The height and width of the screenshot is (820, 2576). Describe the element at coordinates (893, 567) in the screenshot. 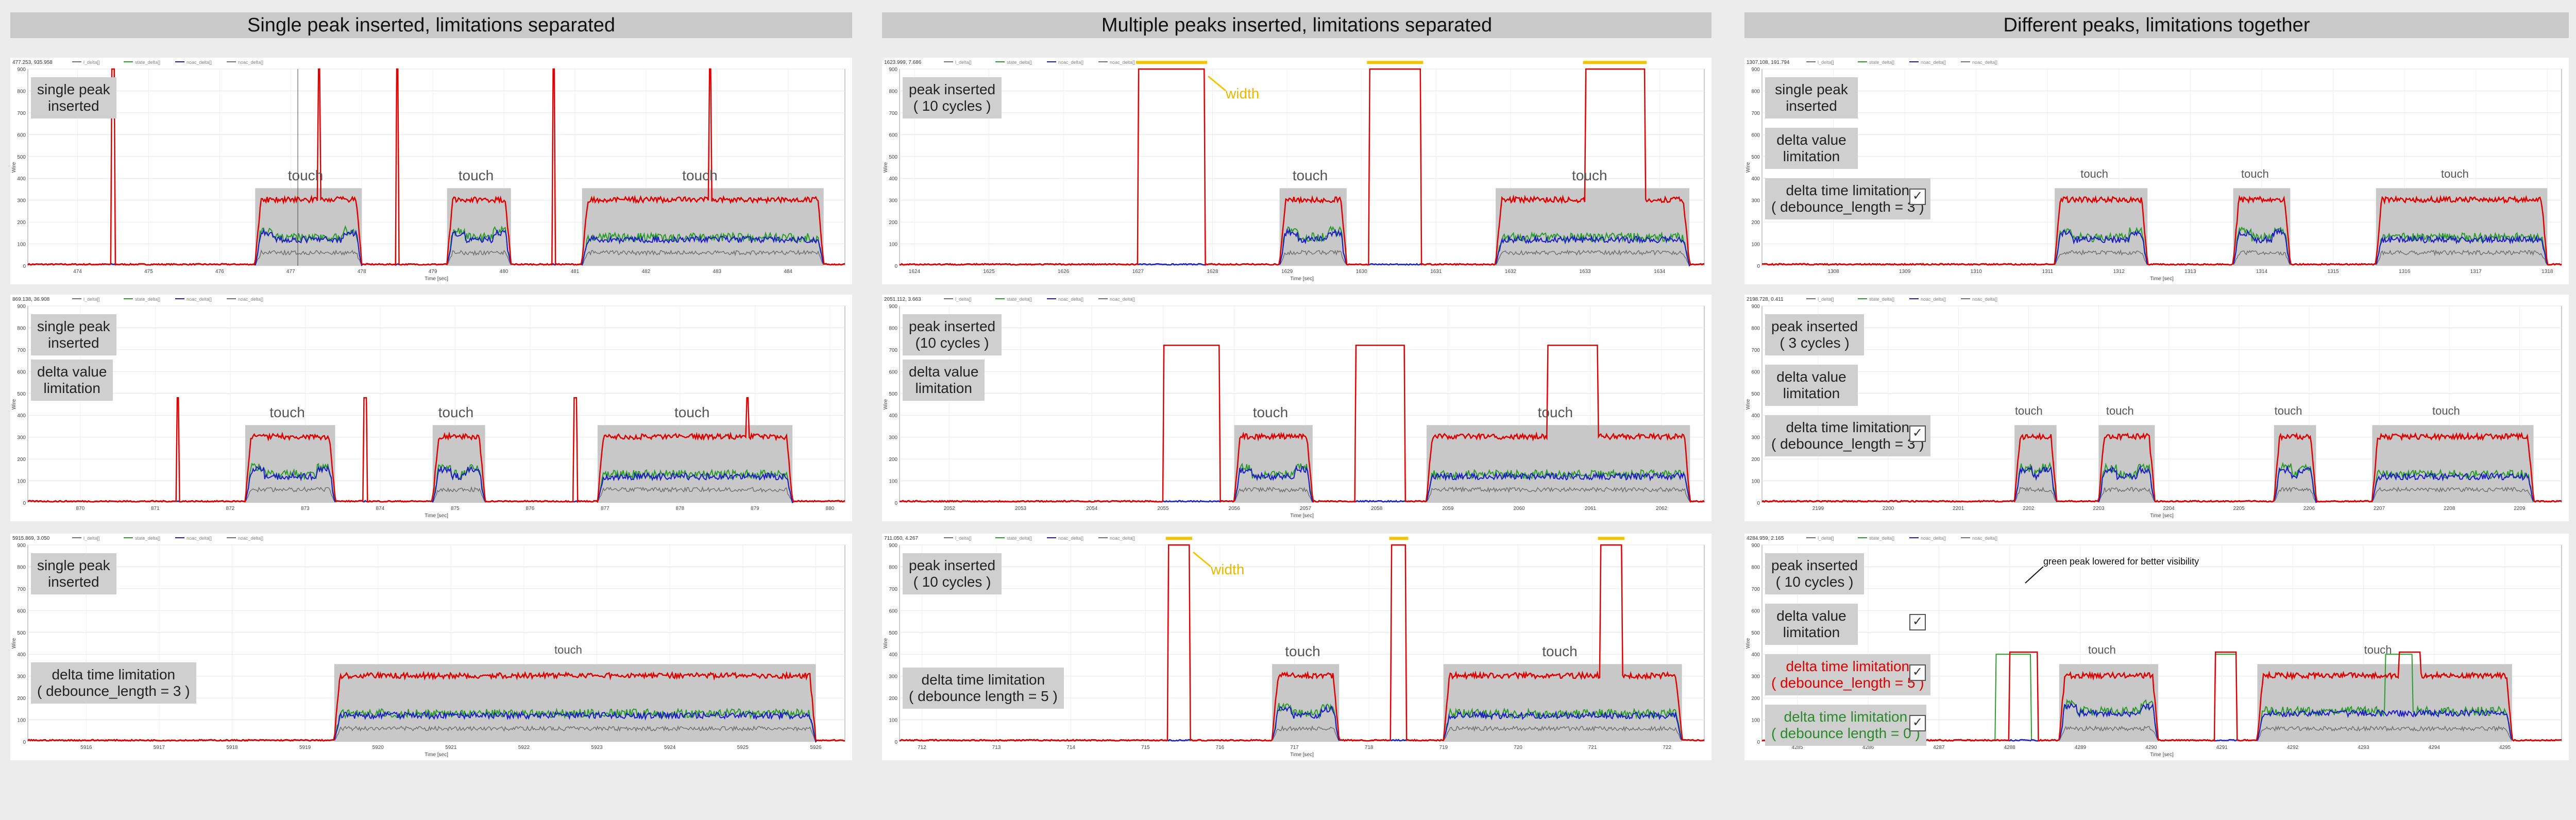

I see `y-tick-label: 800` at that location.